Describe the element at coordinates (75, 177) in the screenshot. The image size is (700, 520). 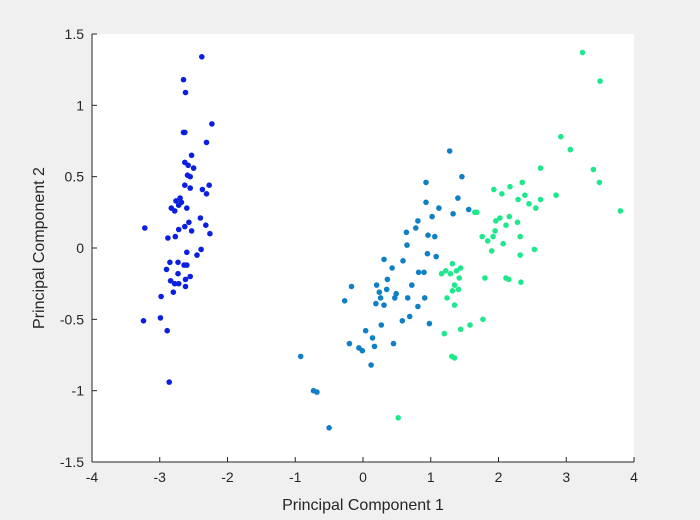
I see `y-tick-label: 0.5` at that location.